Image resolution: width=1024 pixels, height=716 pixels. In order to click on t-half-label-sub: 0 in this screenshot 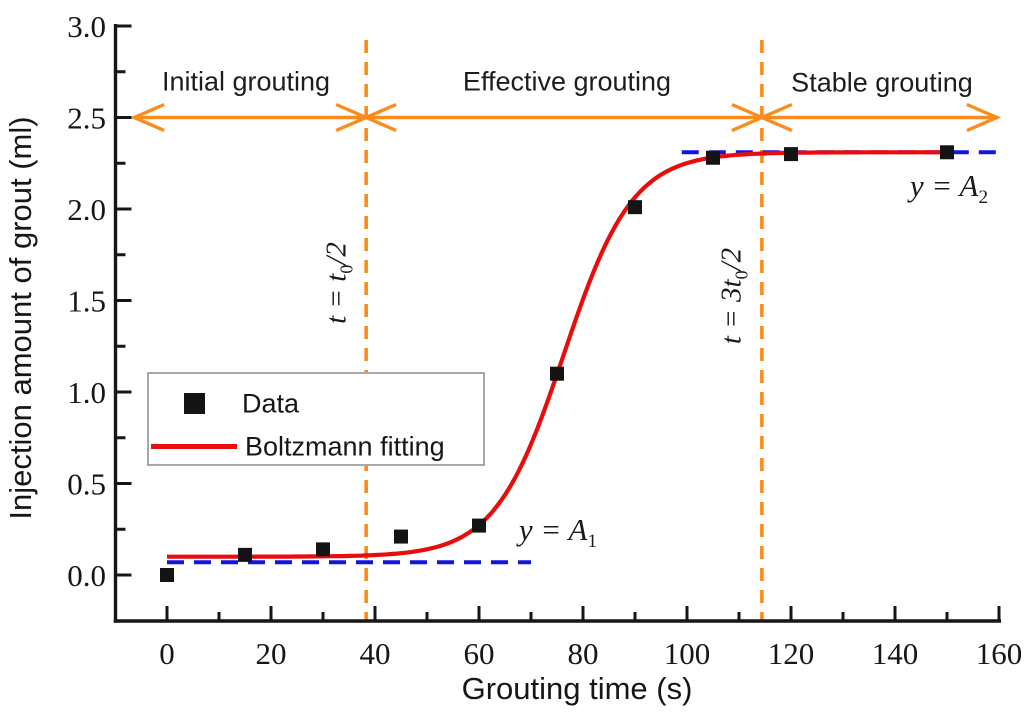, I will do `click(346, 269)`.